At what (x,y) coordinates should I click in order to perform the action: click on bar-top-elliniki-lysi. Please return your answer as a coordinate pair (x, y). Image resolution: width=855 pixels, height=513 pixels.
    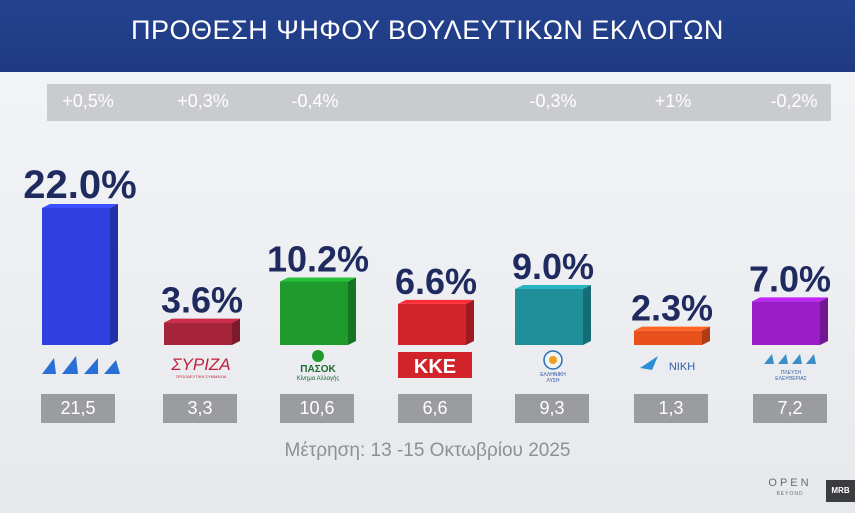
    Looking at the image, I should click on (553, 286).